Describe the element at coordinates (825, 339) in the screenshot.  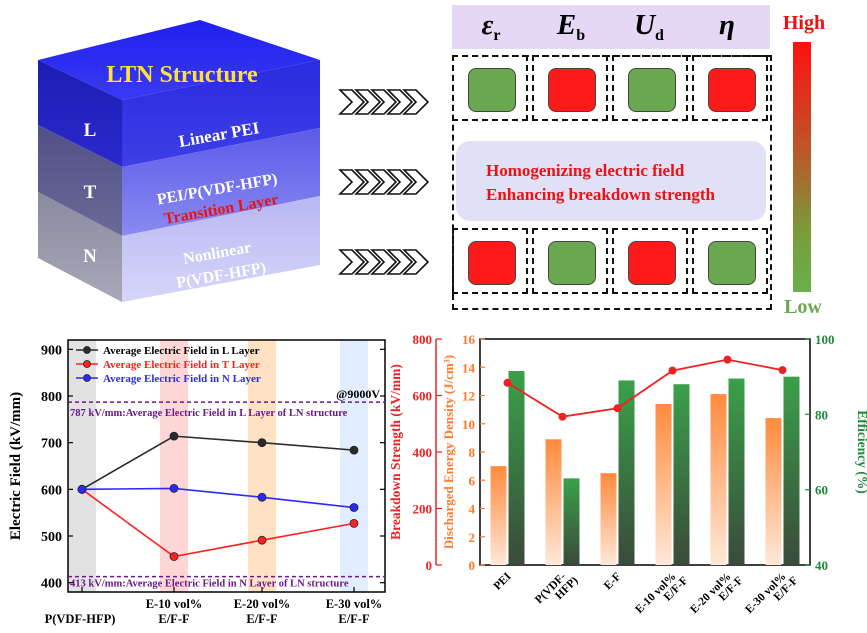
I see `right-tick-label: 100` at that location.